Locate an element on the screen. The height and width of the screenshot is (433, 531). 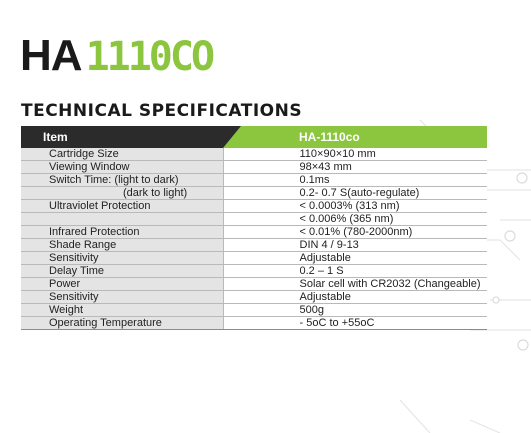
spec-value: Solar cell with CR2032 (Changeable) is located at coordinates (355, 284).